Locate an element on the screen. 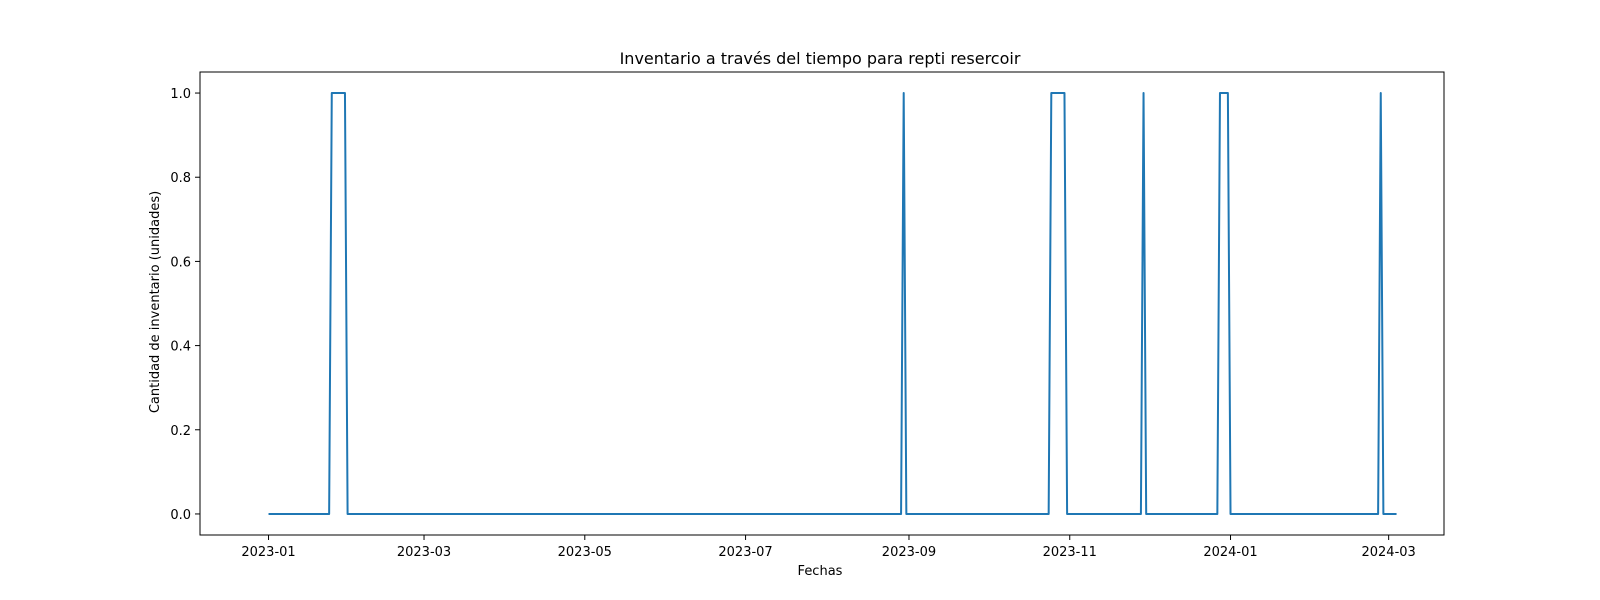  x-tick-label: 2024-03 is located at coordinates (1388, 552).